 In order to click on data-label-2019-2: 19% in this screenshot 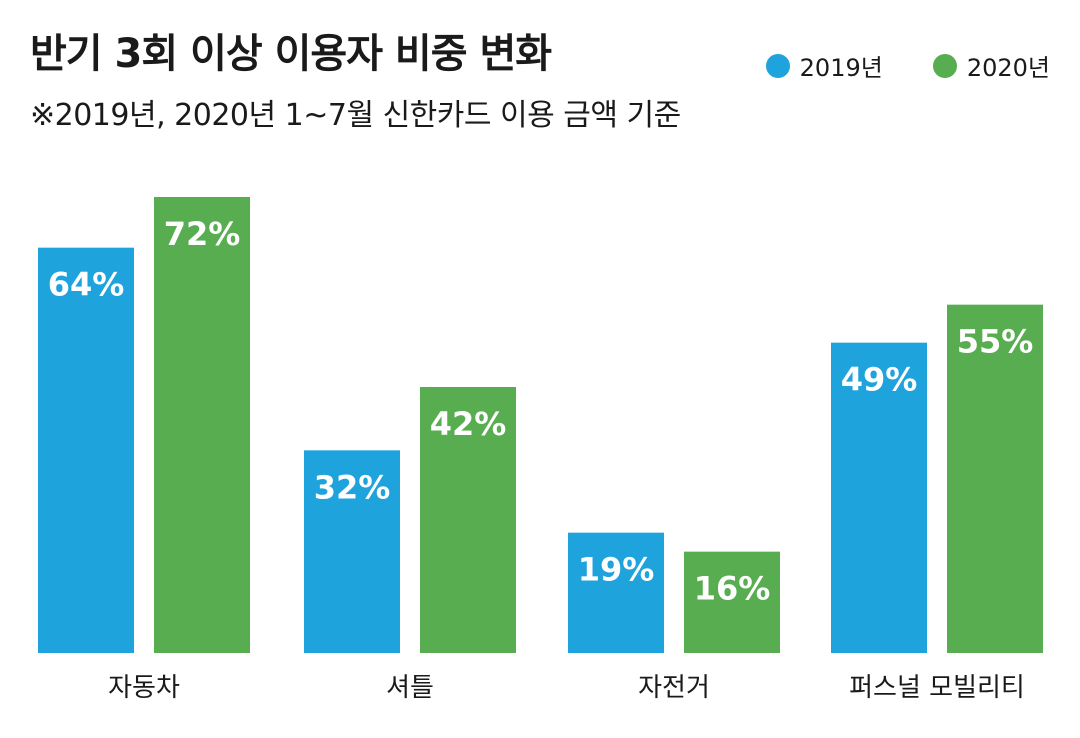, I will do `click(616, 570)`.